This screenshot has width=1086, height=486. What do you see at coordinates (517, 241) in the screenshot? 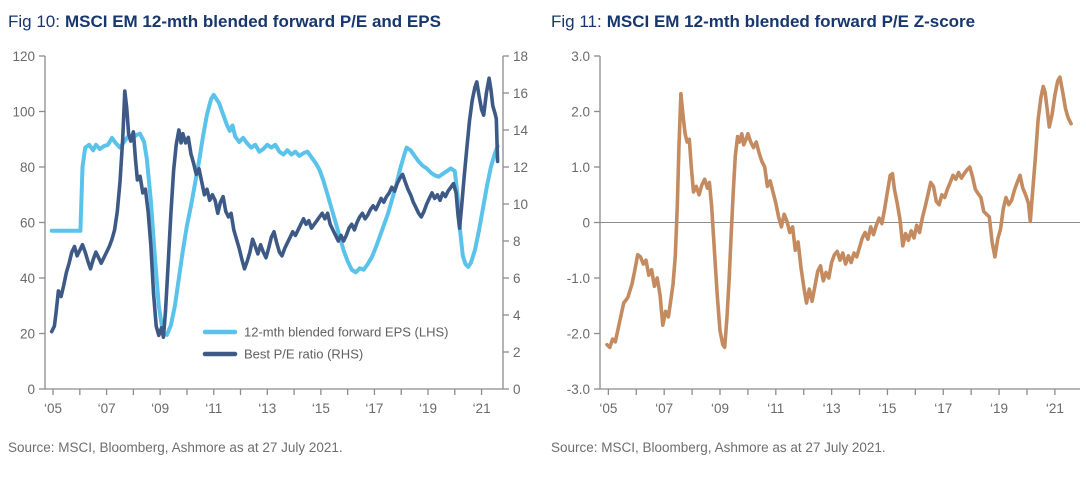
I see `y-right-tick-label: 8` at bounding box center [517, 241].